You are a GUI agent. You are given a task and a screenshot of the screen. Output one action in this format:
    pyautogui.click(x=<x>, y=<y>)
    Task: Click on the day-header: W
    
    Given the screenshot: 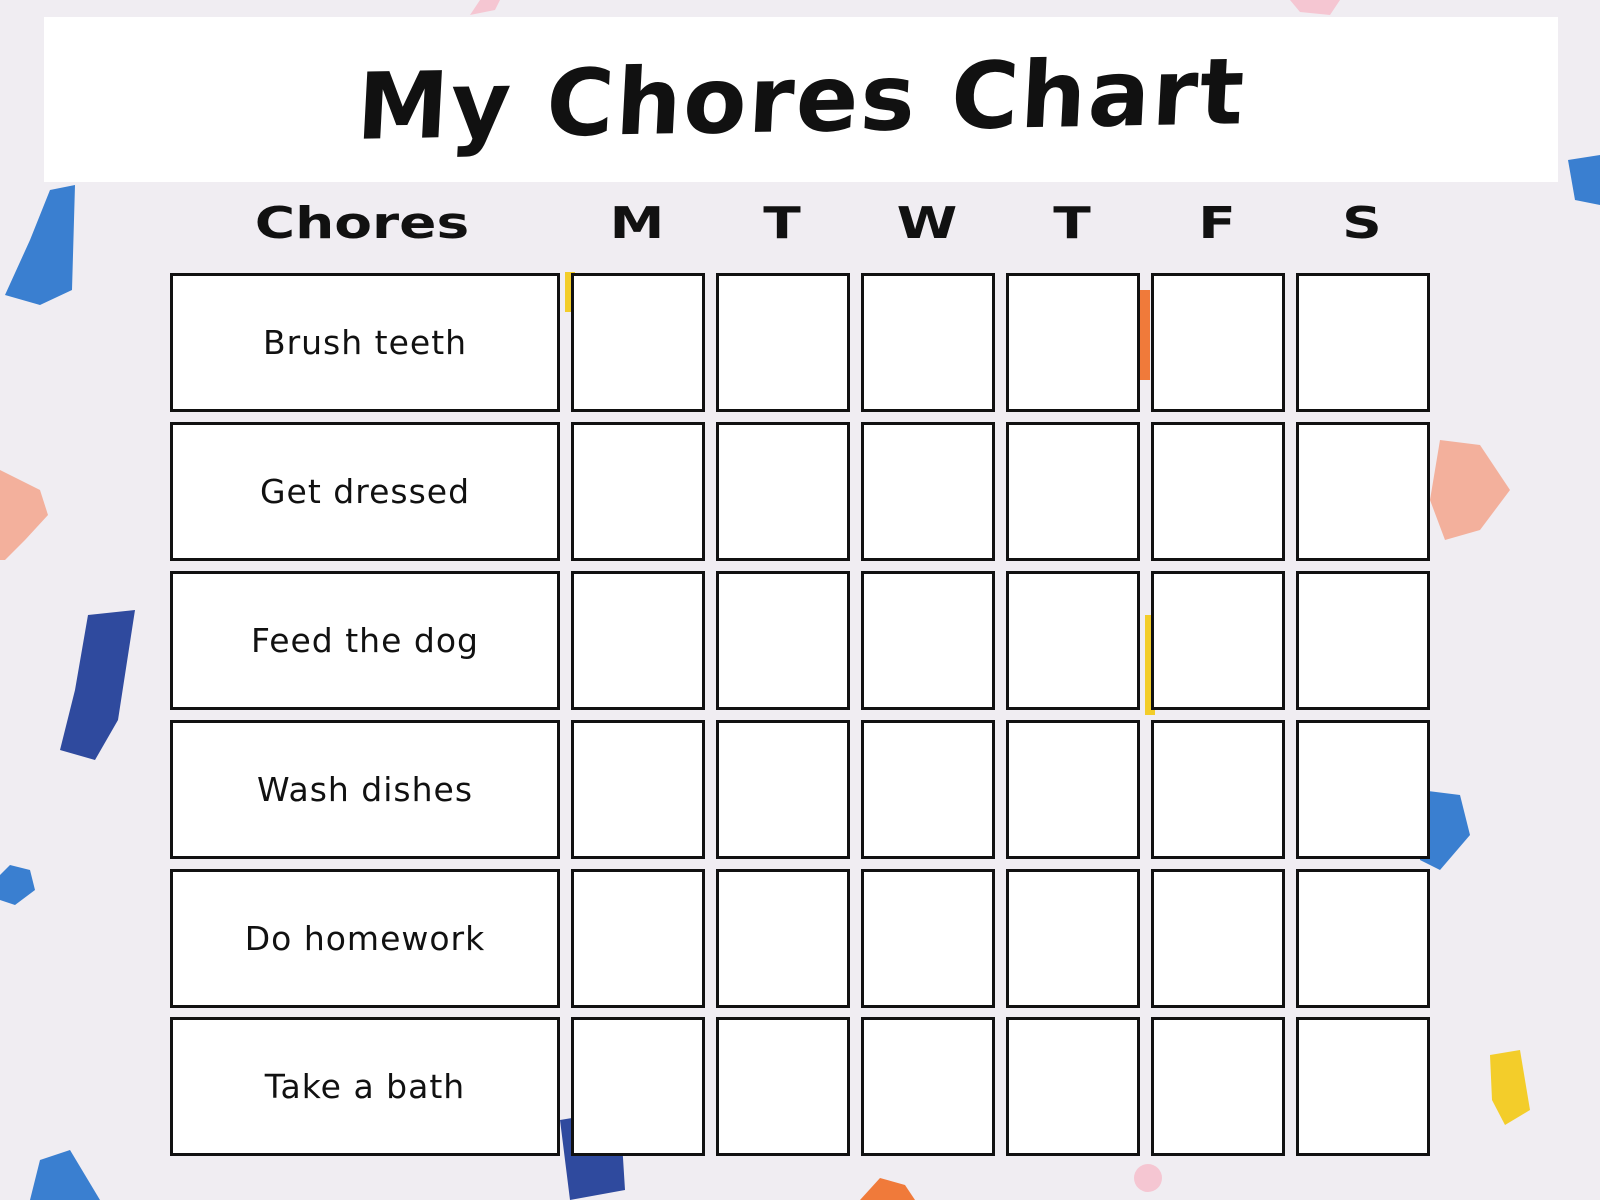 What is the action you would take?
    pyautogui.click(x=927, y=223)
    